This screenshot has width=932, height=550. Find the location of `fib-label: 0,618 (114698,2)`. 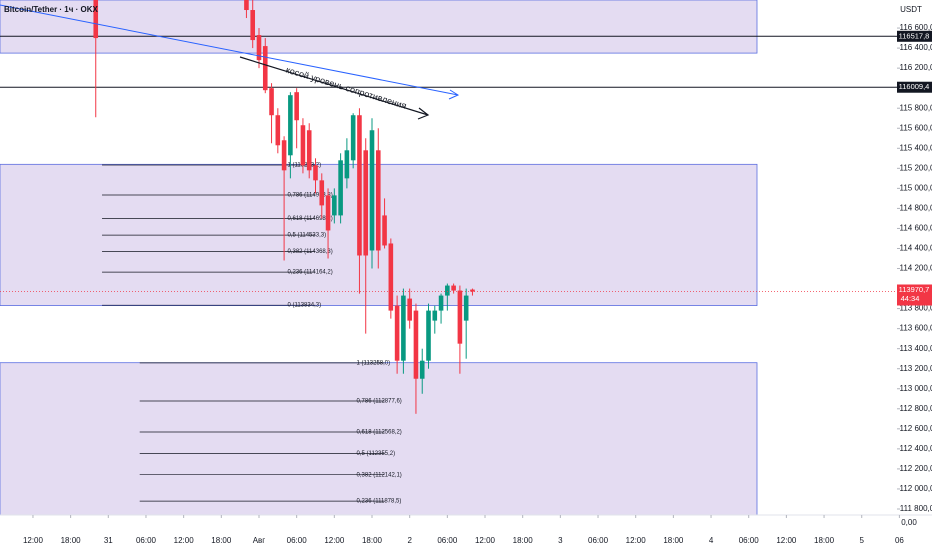

fib-label: 0,618 (114698,2) is located at coordinates (309, 219).